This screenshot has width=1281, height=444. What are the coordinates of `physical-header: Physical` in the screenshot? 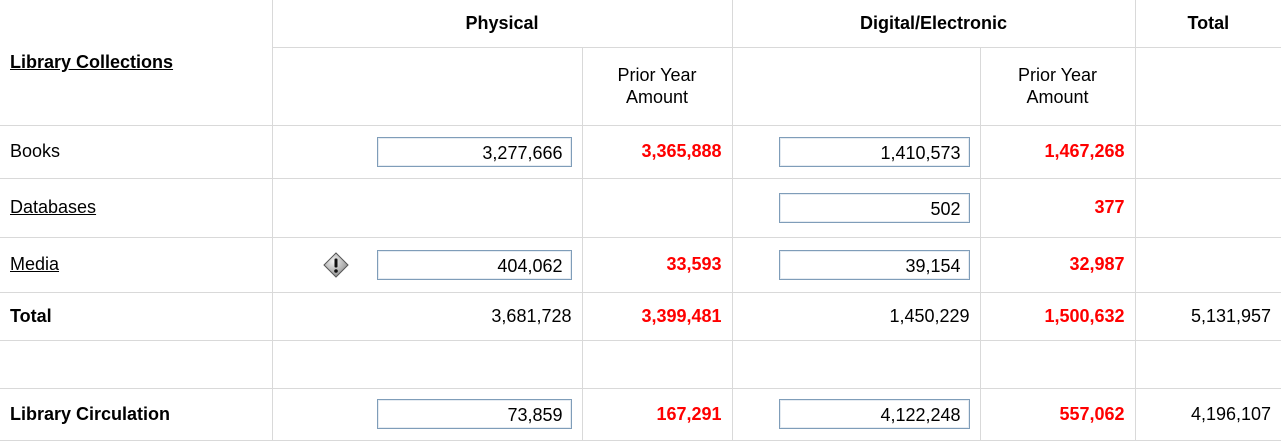 It's located at (502, 24).